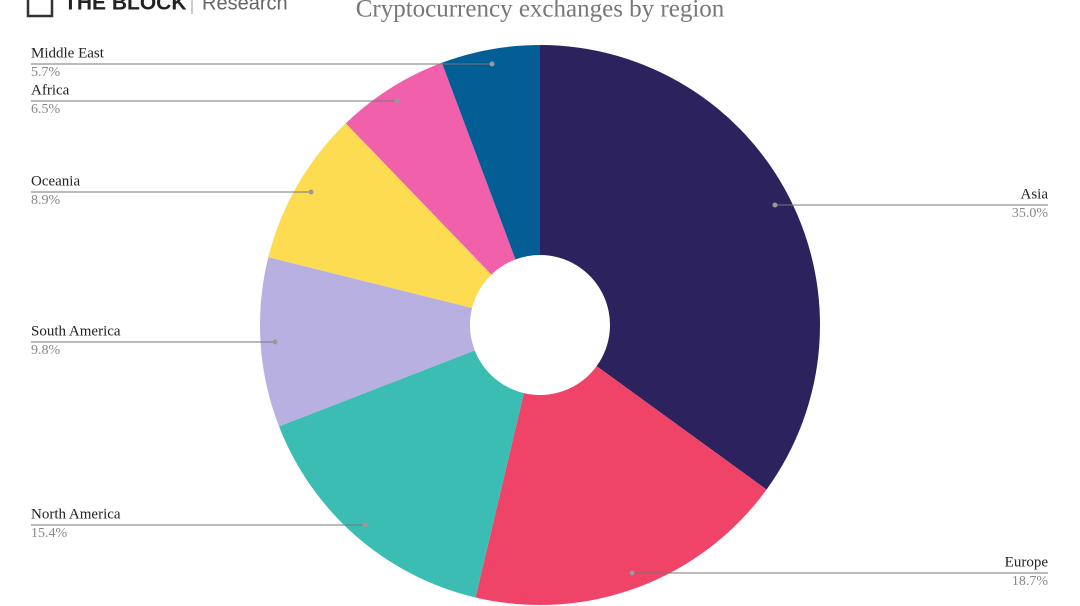 This screenshot has width=1080, height=606. Describe the element at coordinates (125, 7) in the screenshot. I see `brand: THE BLOCK` at that location.